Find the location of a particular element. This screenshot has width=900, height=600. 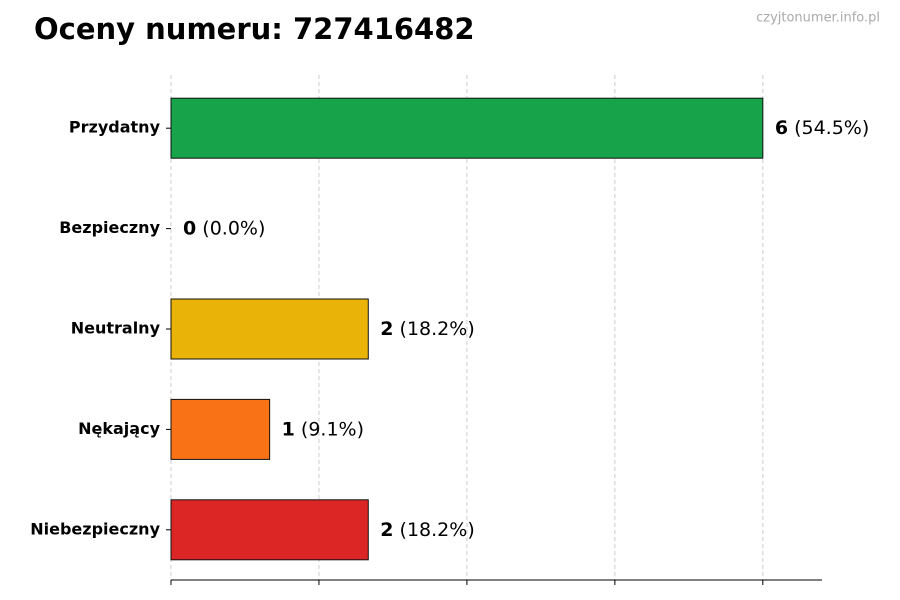

watermark: czyjtonumer.info.pl is located at coordinates (818, 18).